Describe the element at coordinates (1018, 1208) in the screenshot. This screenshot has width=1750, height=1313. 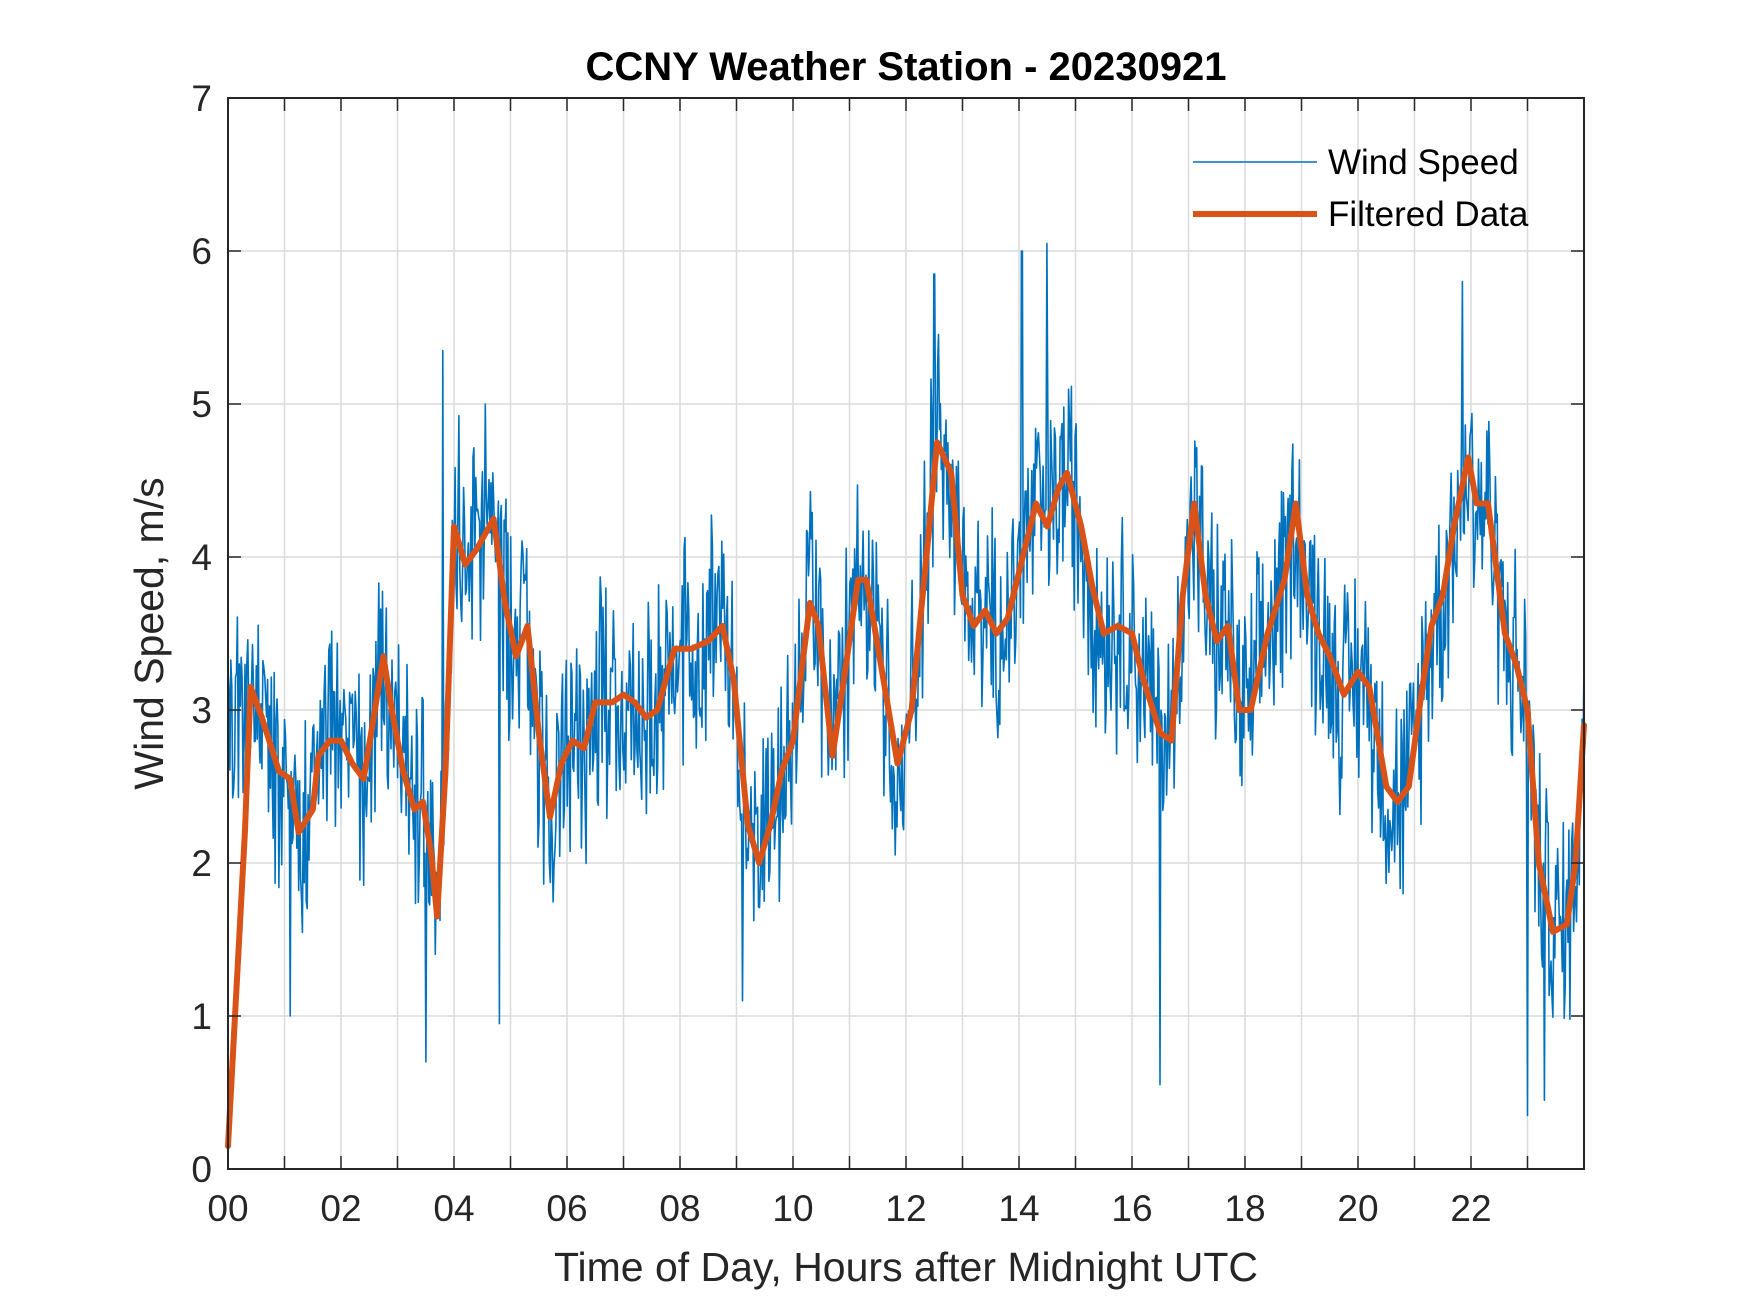
I see `x-tick-label: 14` at that location.